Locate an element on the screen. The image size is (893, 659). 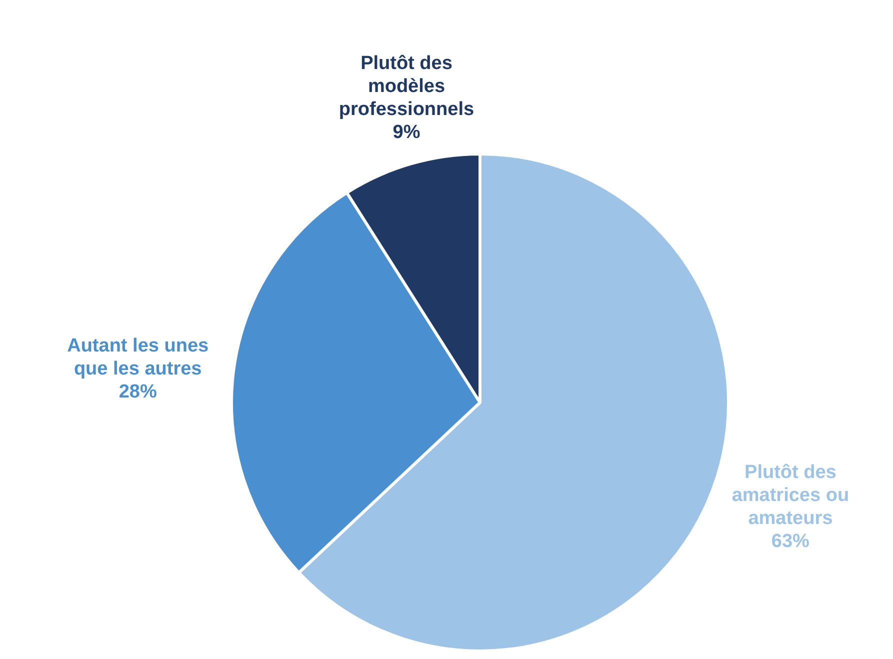
data-label: 63% is located at coordinates (790, 541).